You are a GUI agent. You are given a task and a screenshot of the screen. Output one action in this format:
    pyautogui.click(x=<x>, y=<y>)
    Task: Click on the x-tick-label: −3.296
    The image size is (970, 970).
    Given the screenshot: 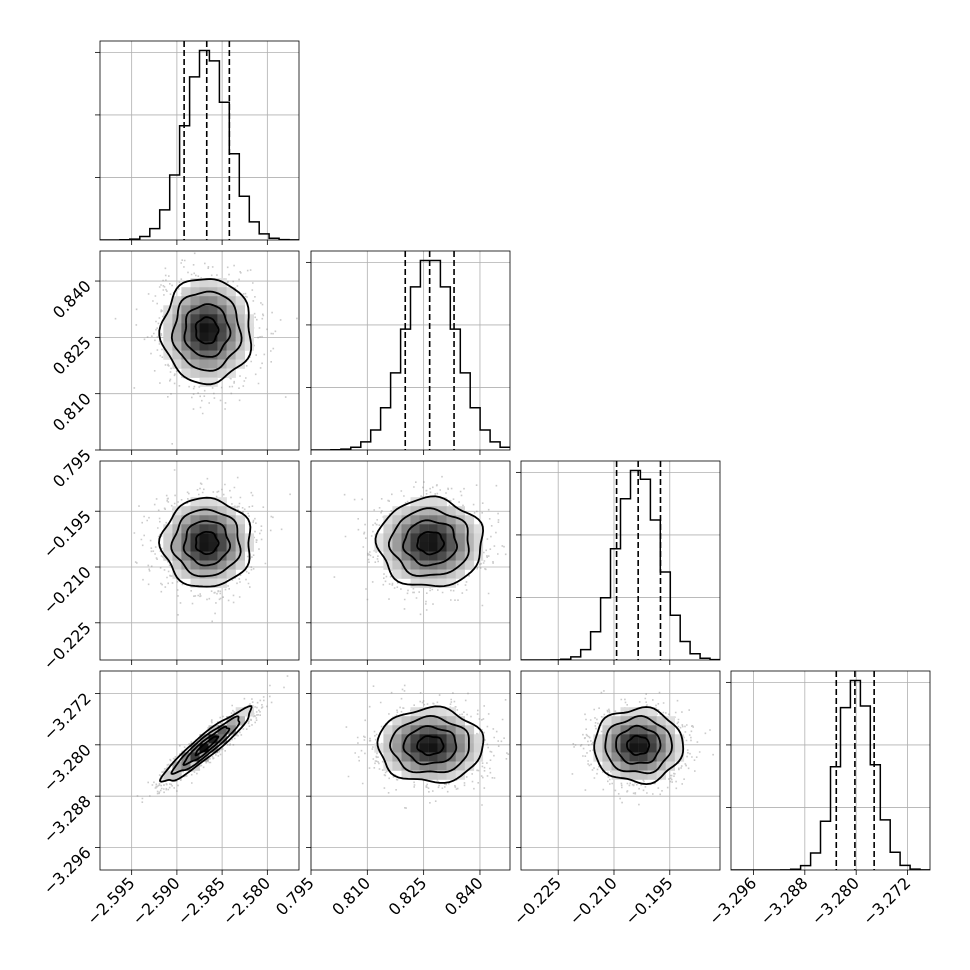 What is the action you would take?
    pyautogui.click(x=732, y=900)
    